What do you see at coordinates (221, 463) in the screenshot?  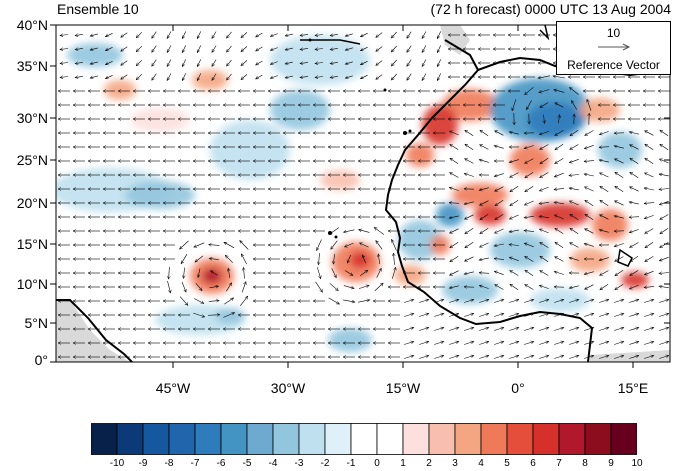 I see `colorbar-tick-label: -6` at bounding box center [221, 463].